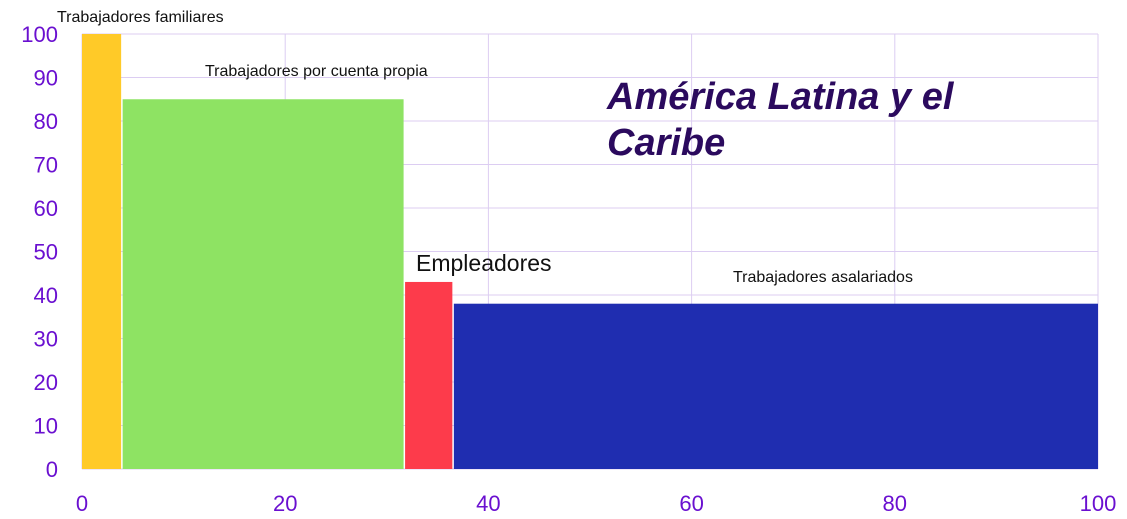 The image size is (1127, 519). Describe the element at coordinates (895, 503) in the screenshot. I see `x-tick-label: 80` at that location.